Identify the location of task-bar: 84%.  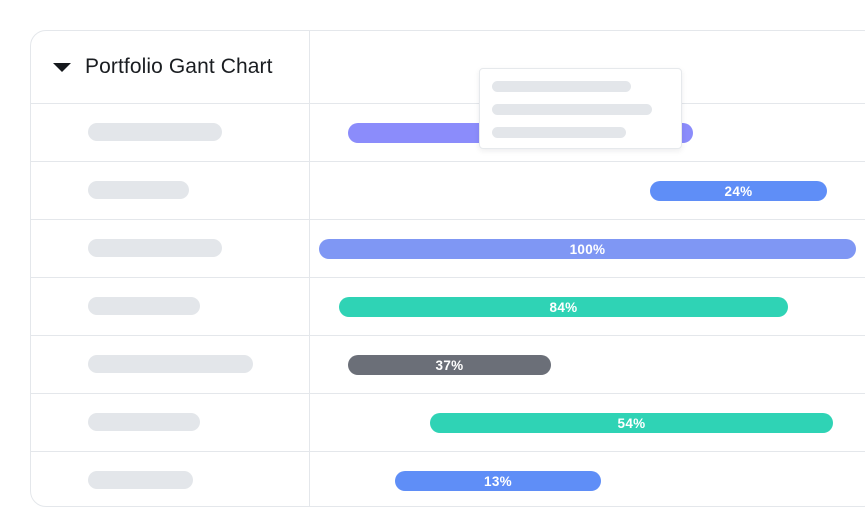
(563, 307).